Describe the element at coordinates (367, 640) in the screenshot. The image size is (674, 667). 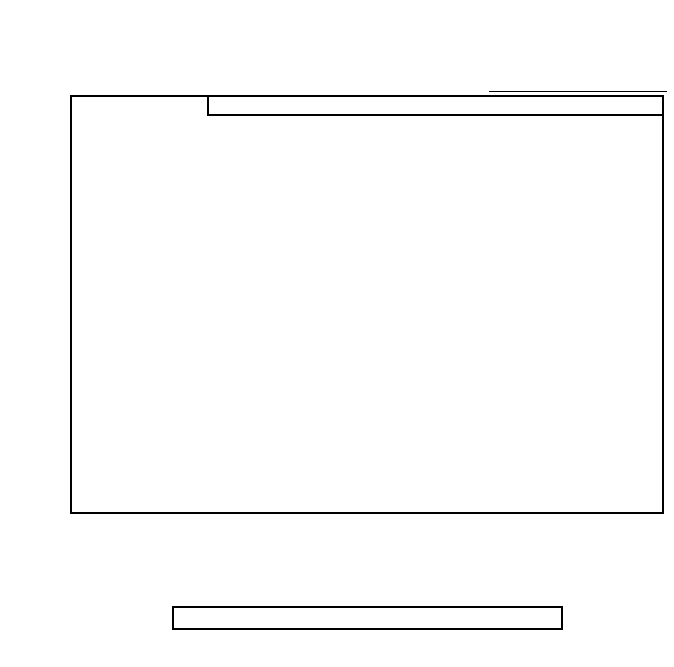
I see `colorbar-labels` at that location.